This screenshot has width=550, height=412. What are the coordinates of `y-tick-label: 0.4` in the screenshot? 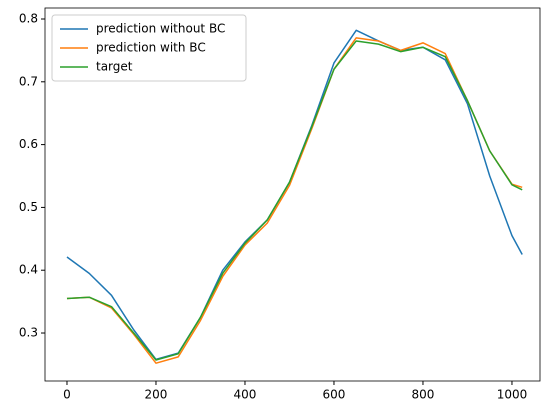 It's located at (28, 270).